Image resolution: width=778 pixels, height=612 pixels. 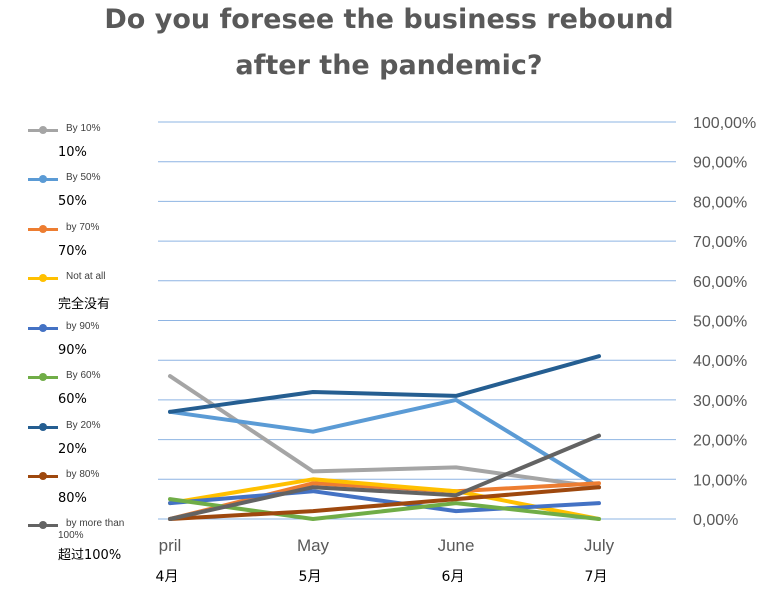 I want to click on legend-label: By 60%, so click(x=83, y=375).